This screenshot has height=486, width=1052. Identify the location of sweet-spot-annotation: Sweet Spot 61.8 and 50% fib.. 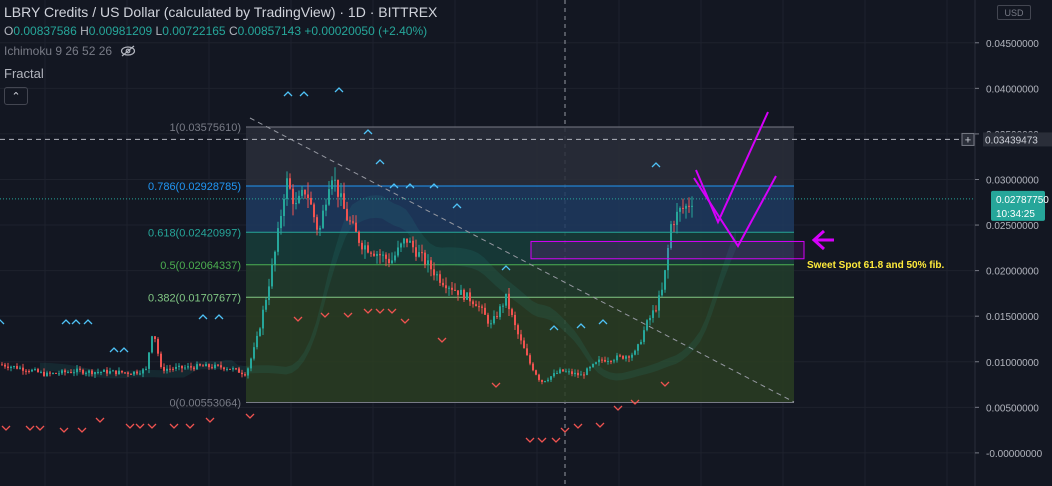
(875, 265).